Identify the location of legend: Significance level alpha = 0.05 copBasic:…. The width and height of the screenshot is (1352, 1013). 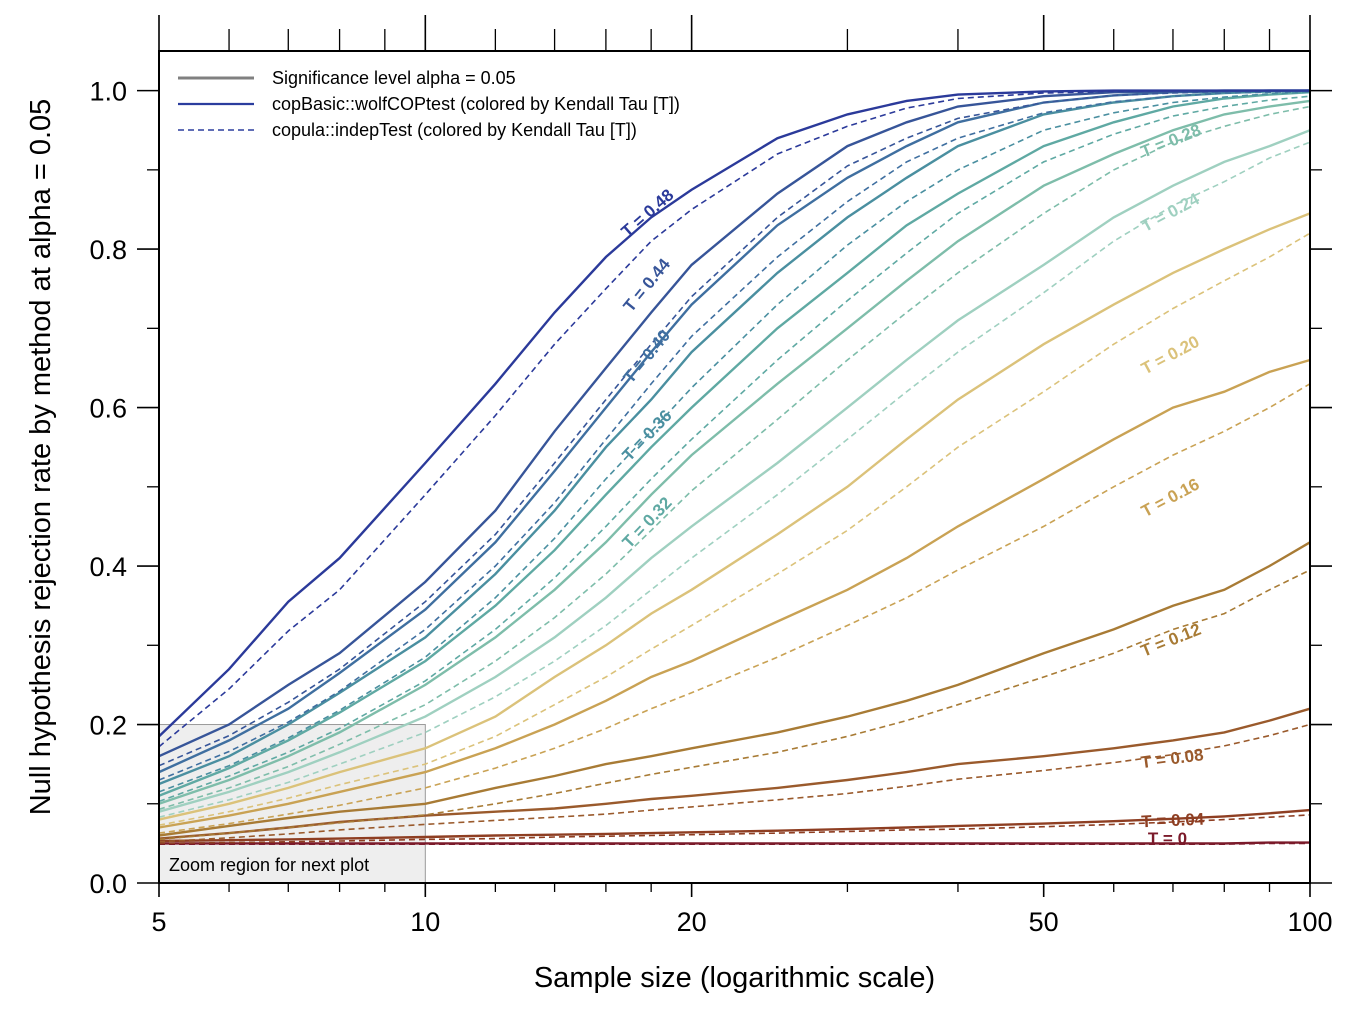
(429, 104).